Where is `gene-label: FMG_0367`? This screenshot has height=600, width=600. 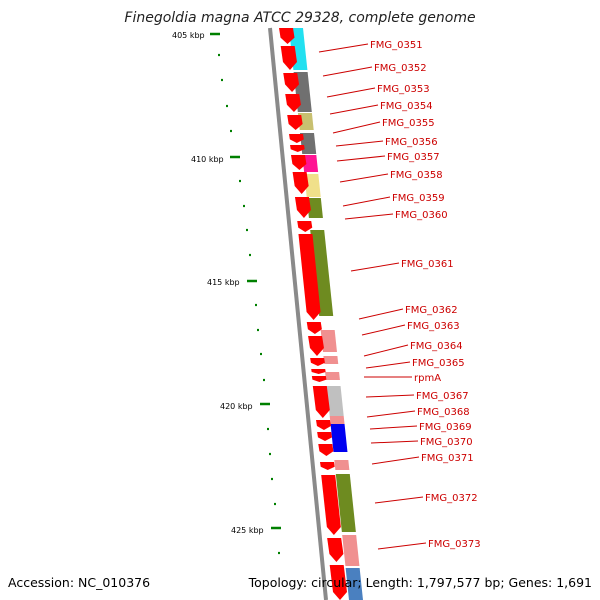
gene-label: FMG_0367 is located at coordinates (442, 396).